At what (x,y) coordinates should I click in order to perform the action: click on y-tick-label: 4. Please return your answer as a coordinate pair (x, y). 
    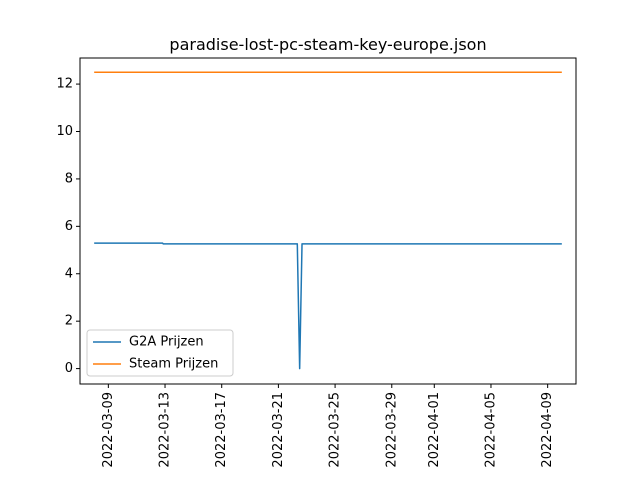
    Looking at the image, I should click on (69, 273).